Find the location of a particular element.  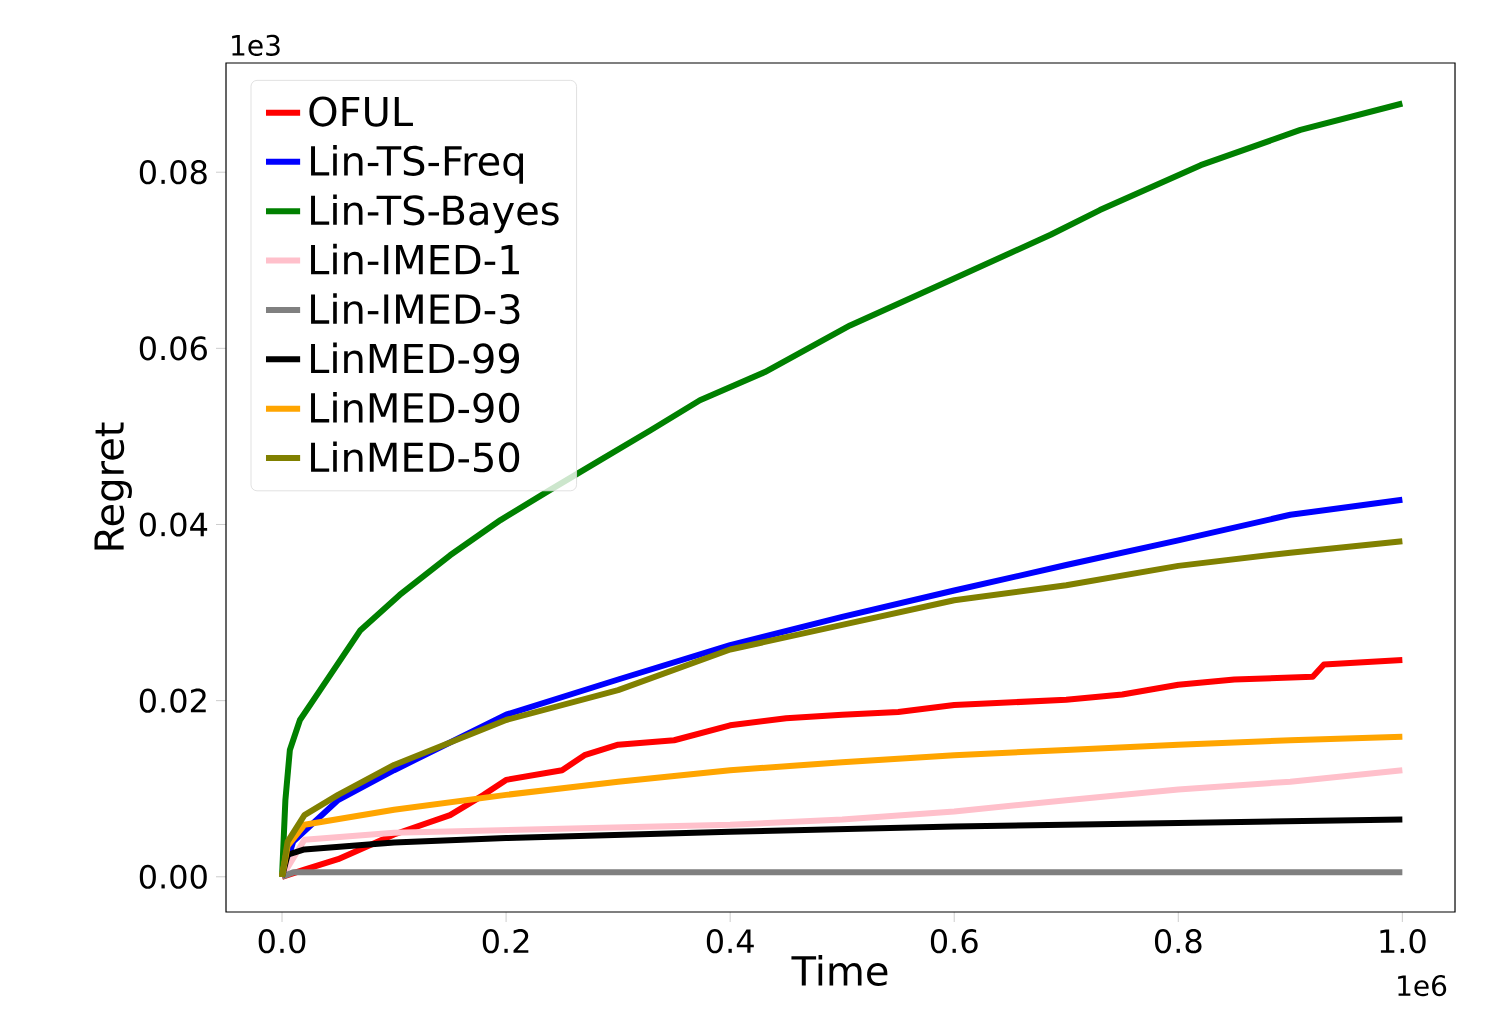

x-tick-label: 0.6 is located at coordinates (954, 941).